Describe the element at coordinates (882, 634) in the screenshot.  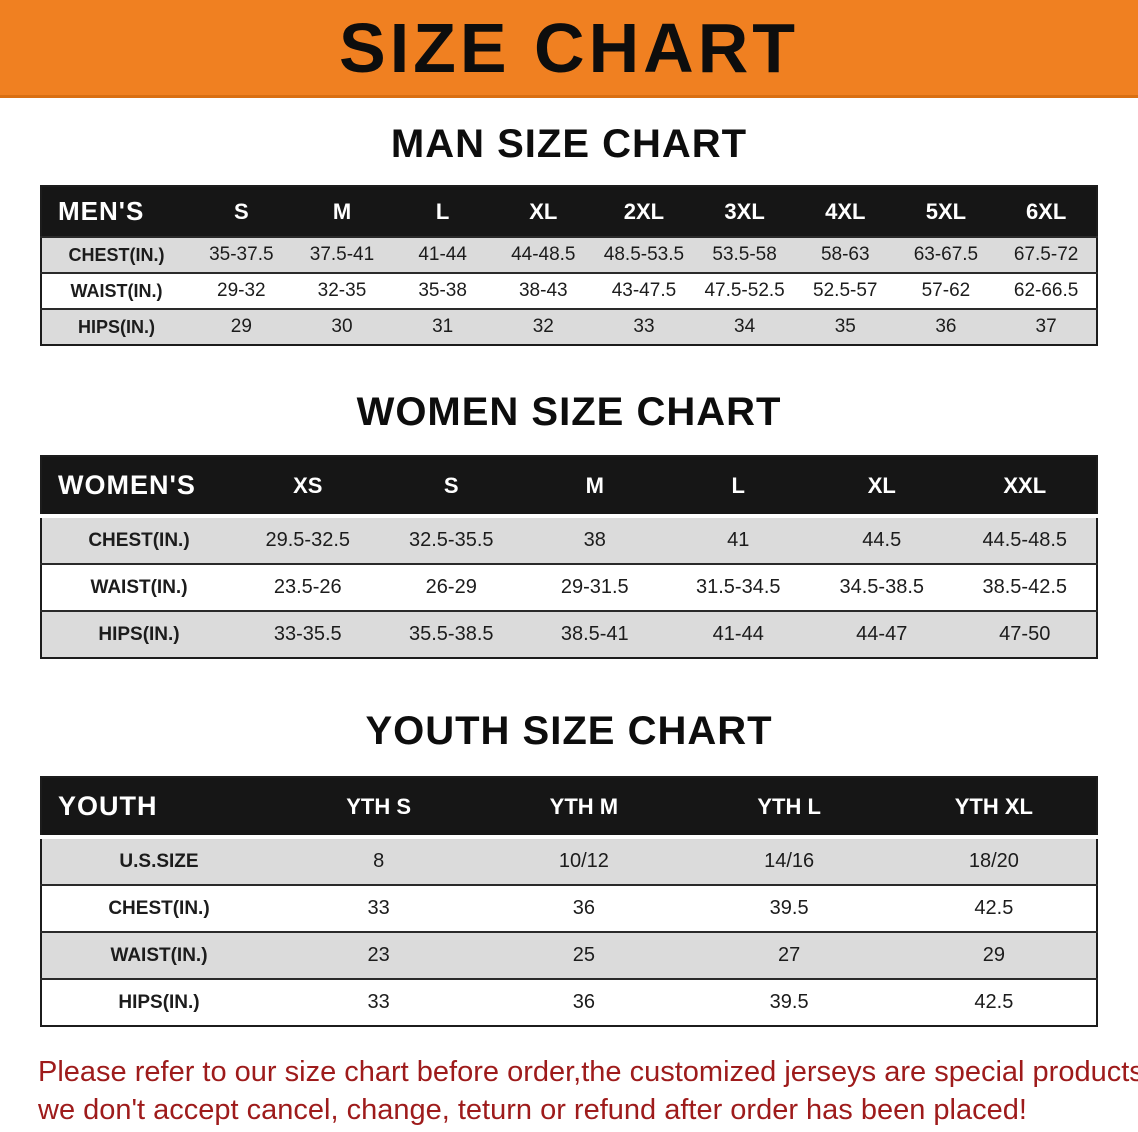
I see `size-value: 44-47` at that location.